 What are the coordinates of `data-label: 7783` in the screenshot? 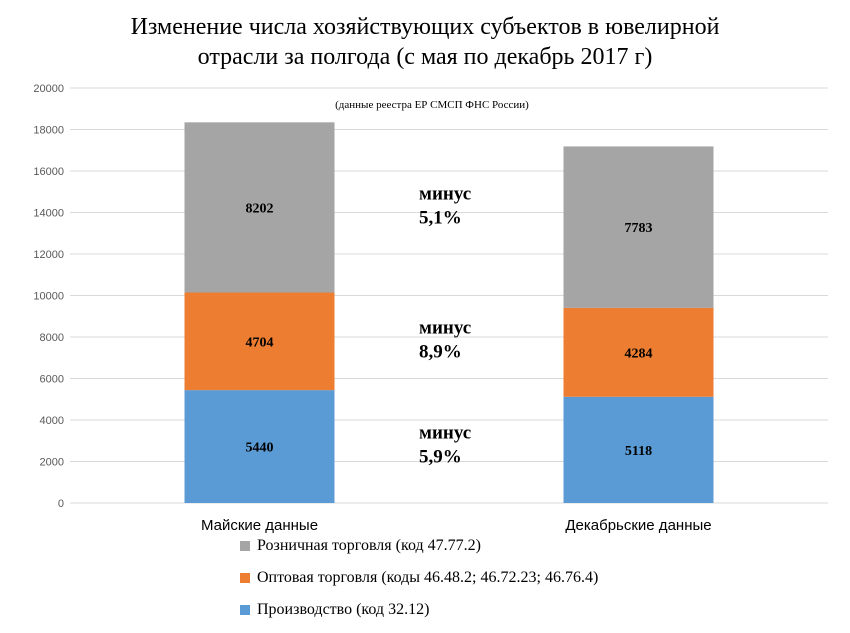 It's located at (639, 228).